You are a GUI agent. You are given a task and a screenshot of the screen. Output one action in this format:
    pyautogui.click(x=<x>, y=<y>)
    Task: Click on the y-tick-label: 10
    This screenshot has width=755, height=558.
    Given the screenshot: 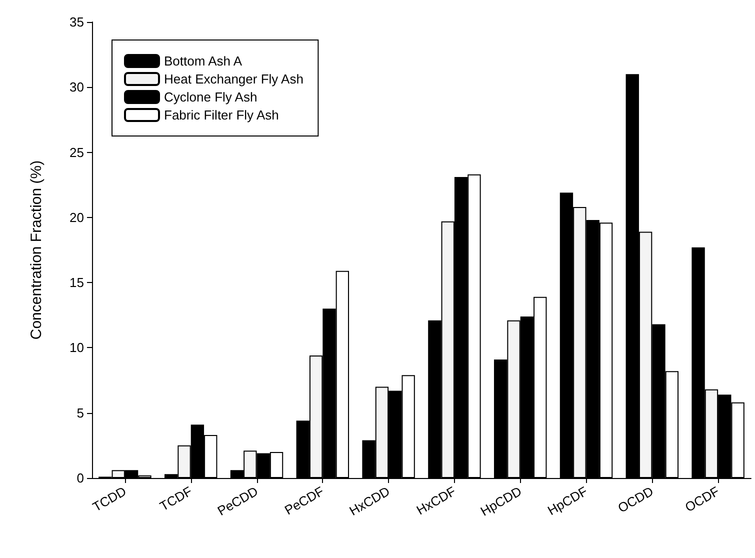 What is the action you would take?
    pyautogui.click(x=77, y=348)
    